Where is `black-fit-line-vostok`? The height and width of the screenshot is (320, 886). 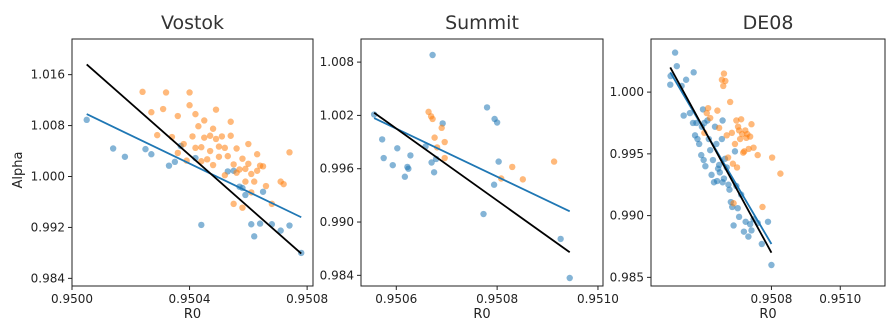
black-fit-line-vostok is located at coordinates (194, 159).